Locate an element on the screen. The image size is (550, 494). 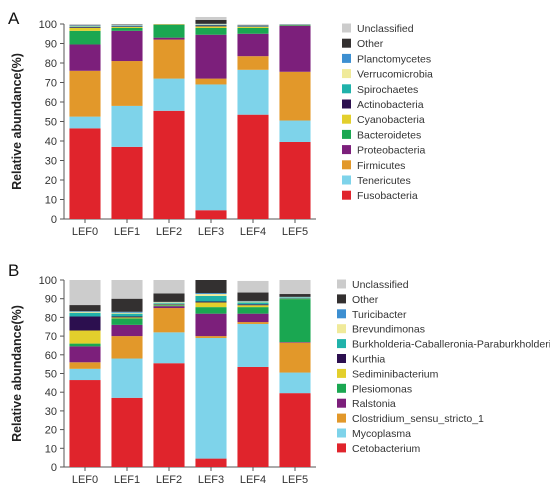
y-tick-label: 80 is located at coordinates (51, 318).